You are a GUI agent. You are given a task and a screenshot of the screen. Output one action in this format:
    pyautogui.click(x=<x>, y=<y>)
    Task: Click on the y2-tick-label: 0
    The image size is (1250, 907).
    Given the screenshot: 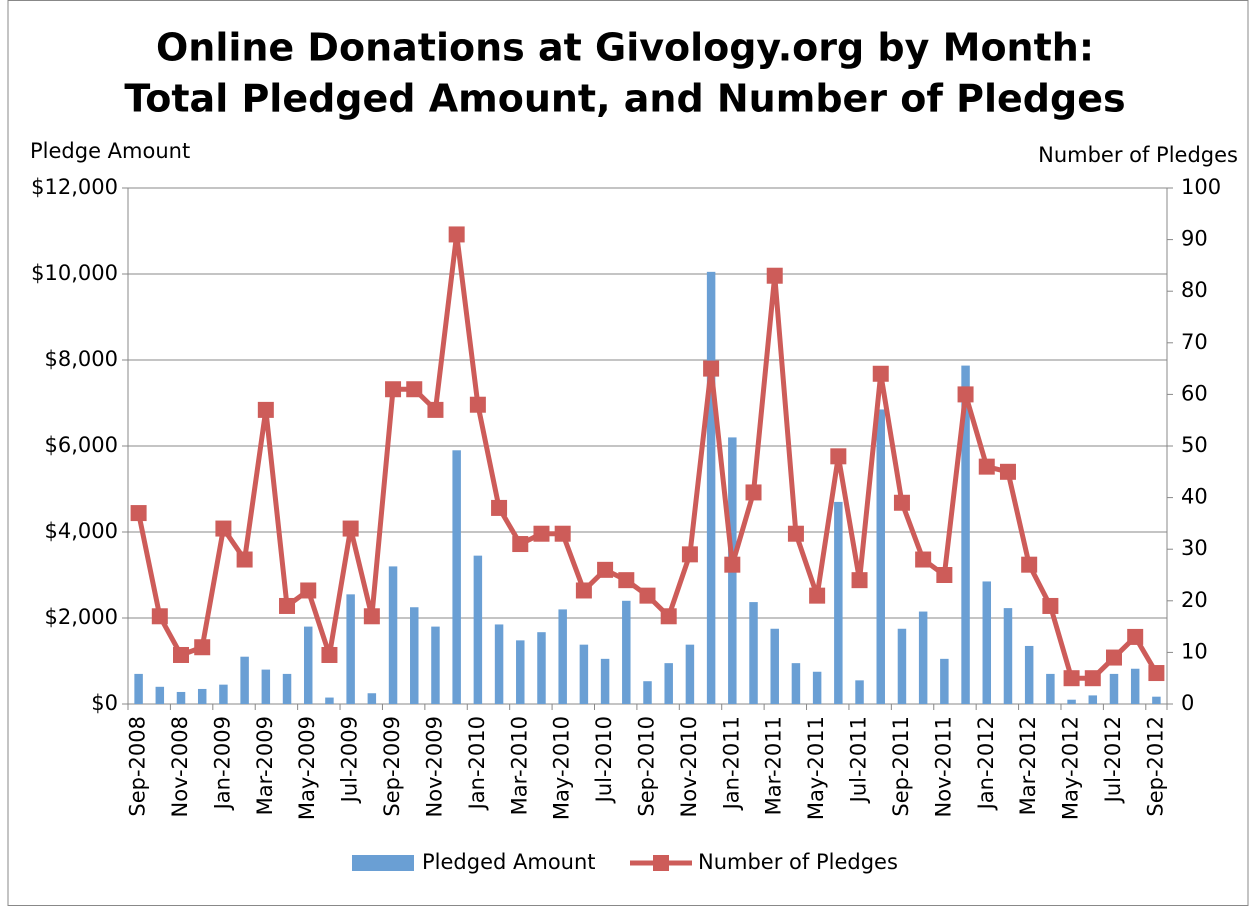 What is the action you would take?
    pyautogui.click(x=1187, y=703)
    